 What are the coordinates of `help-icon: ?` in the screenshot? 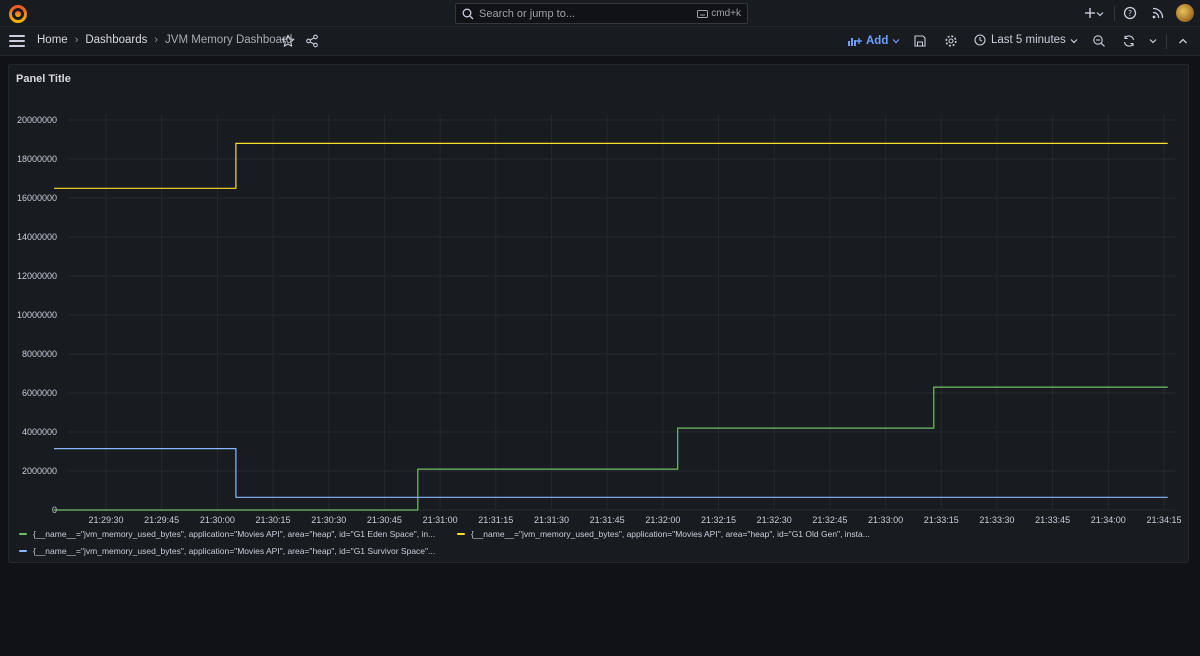 It's located at (1130, 13).